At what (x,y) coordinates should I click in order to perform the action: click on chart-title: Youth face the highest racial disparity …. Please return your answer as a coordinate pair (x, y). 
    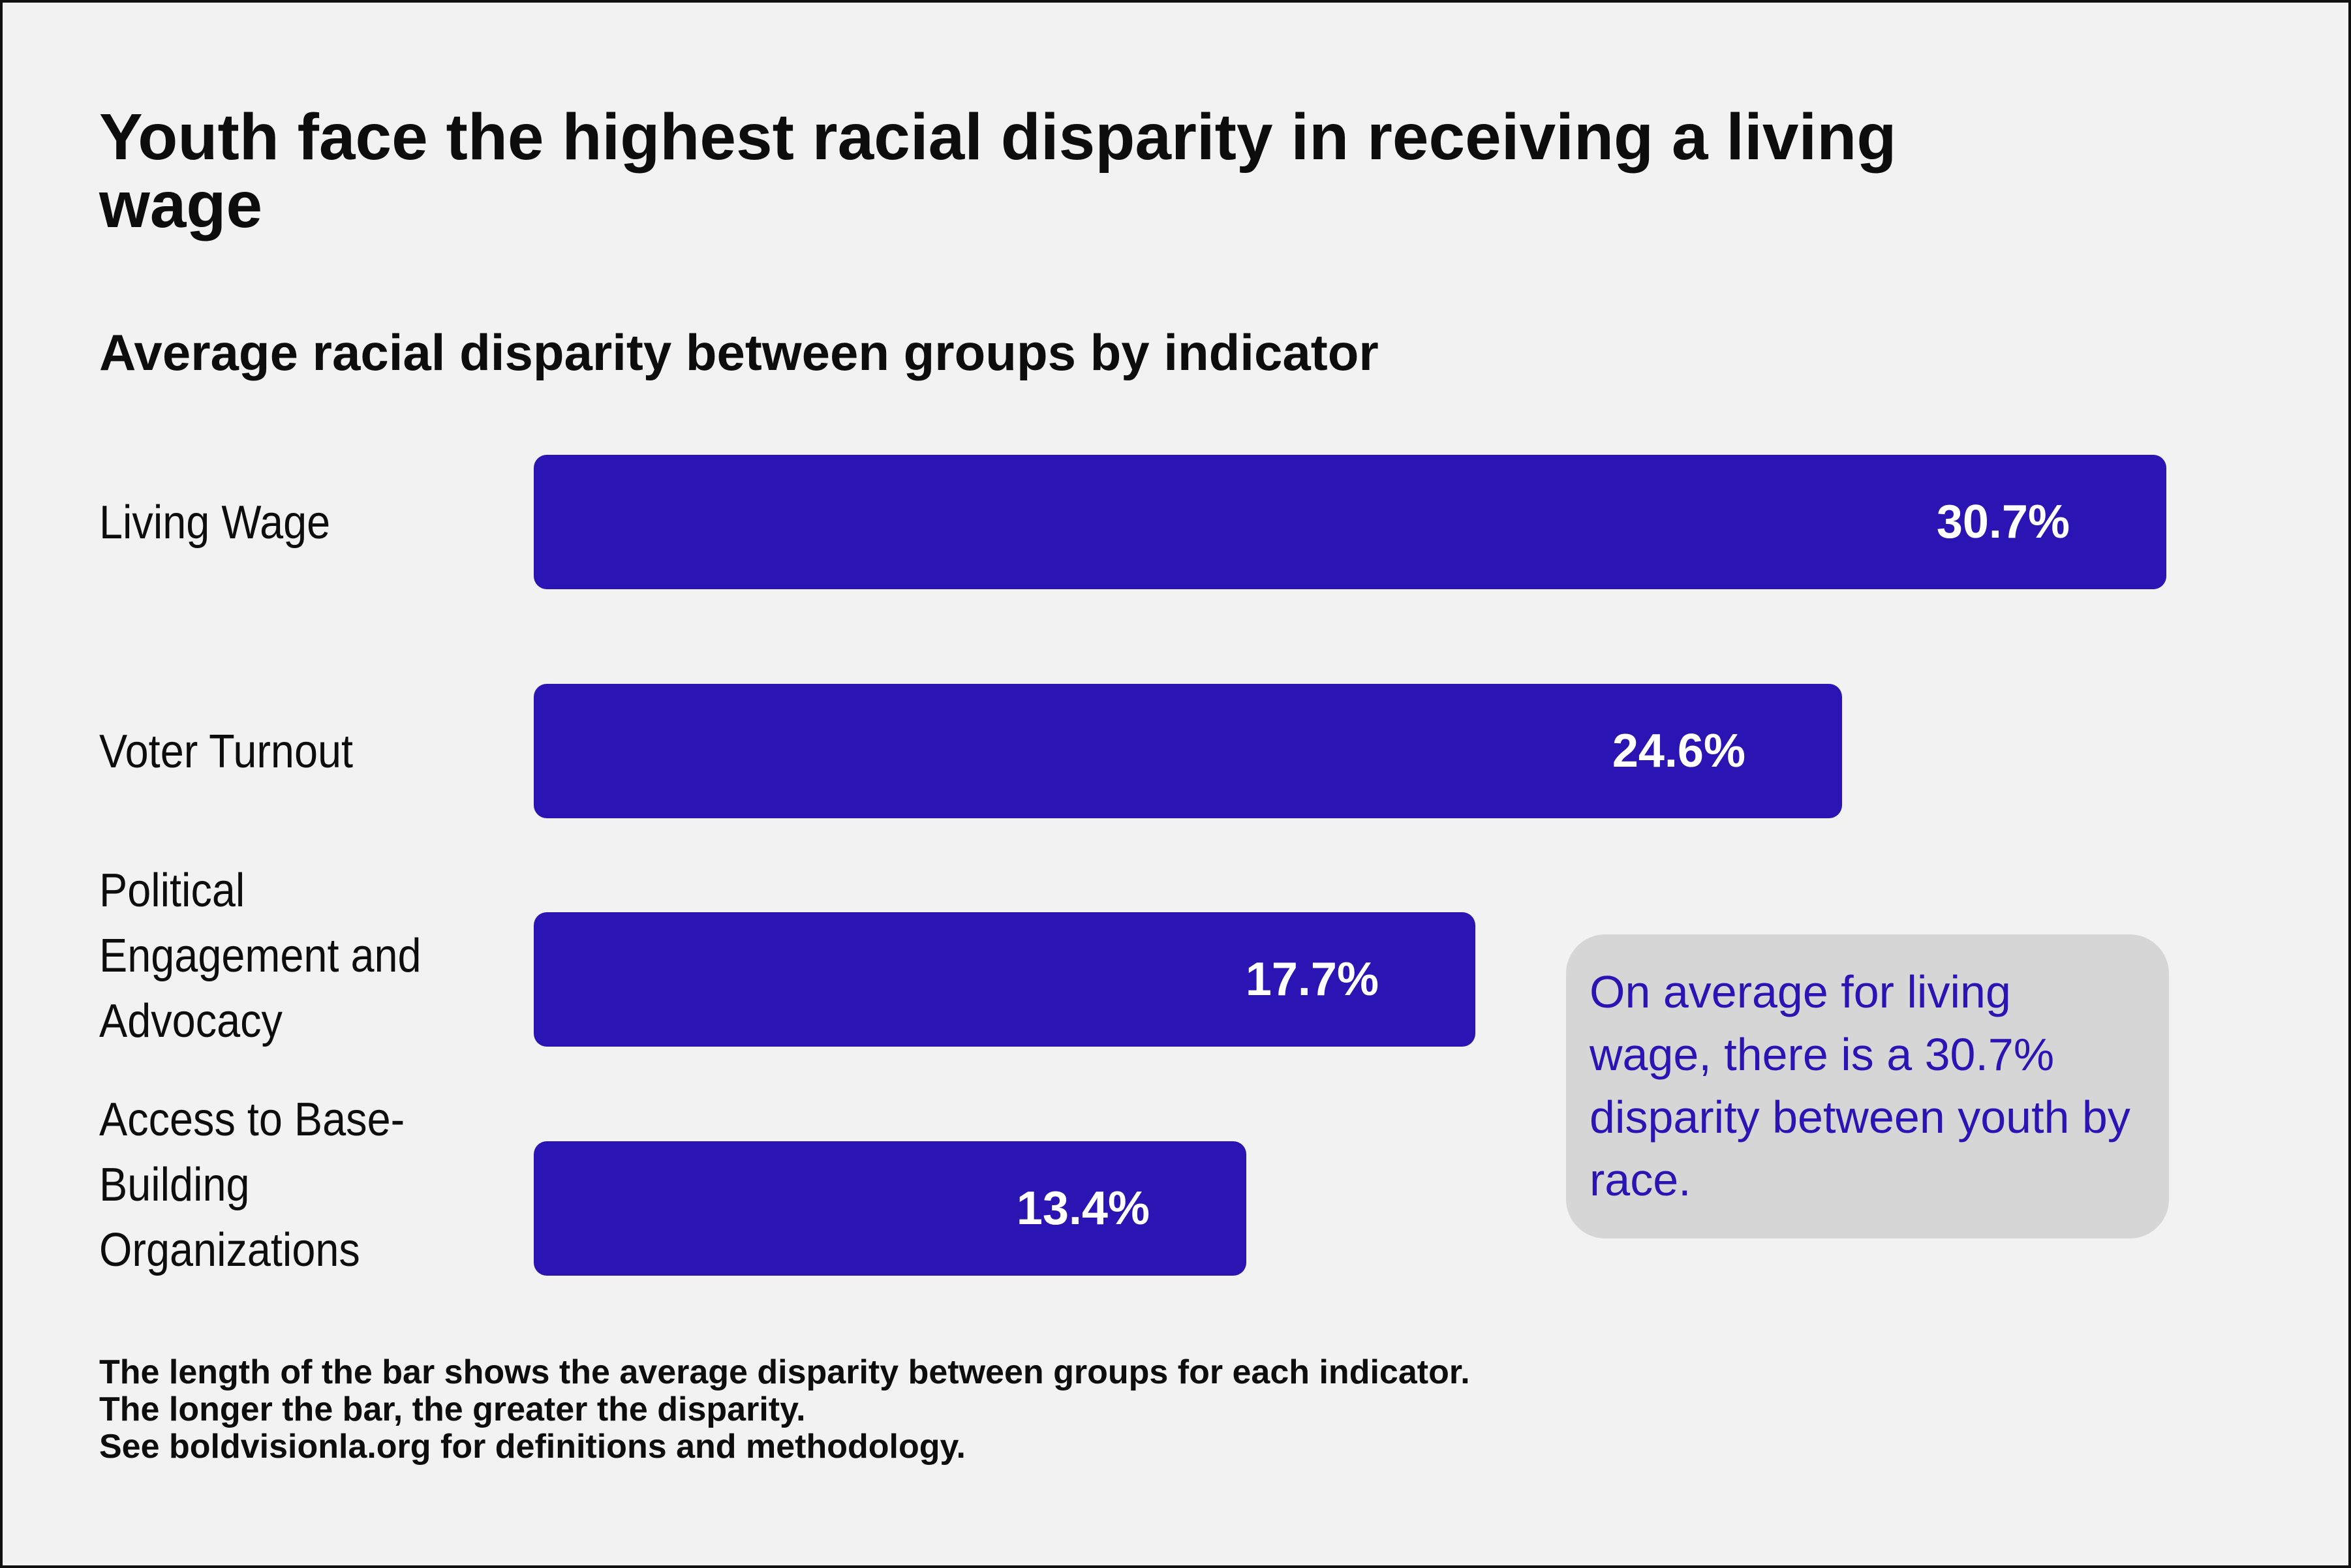
    Looking at the image, I should click on (998, 170).